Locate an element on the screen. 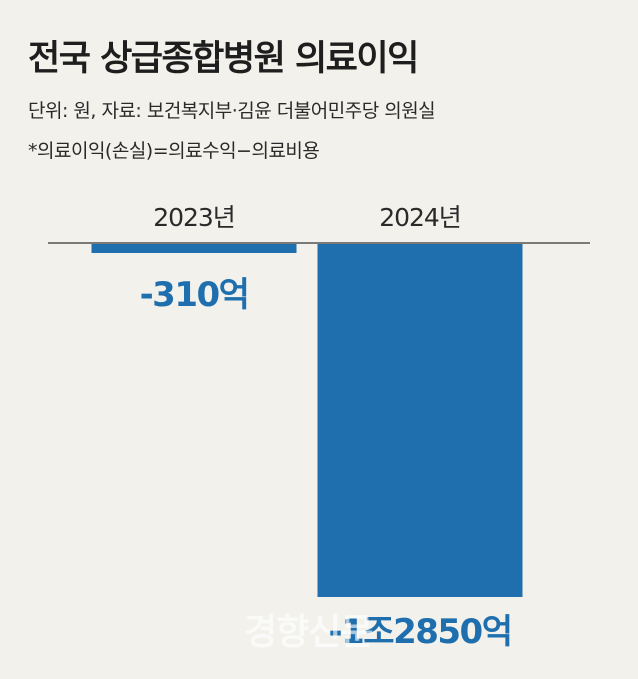  category-label: 2024년 is located at coordinates (420, 217).